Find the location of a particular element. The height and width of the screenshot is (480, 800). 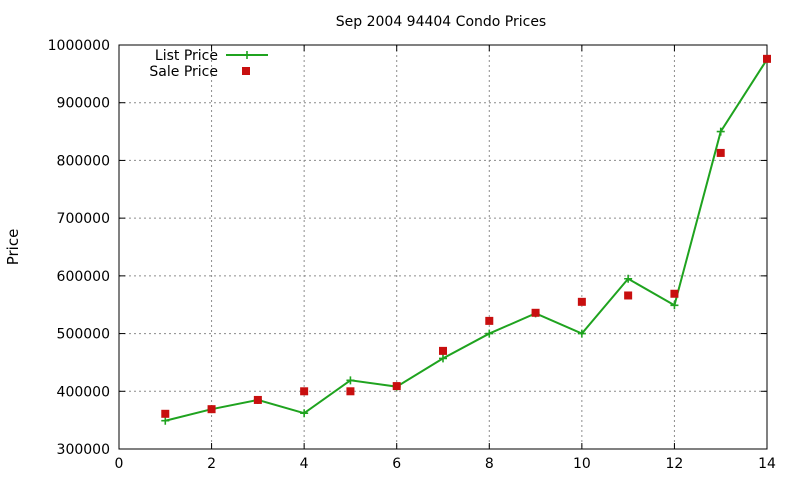

y-tick-label: 300000 is located at coordinates (83, 450).